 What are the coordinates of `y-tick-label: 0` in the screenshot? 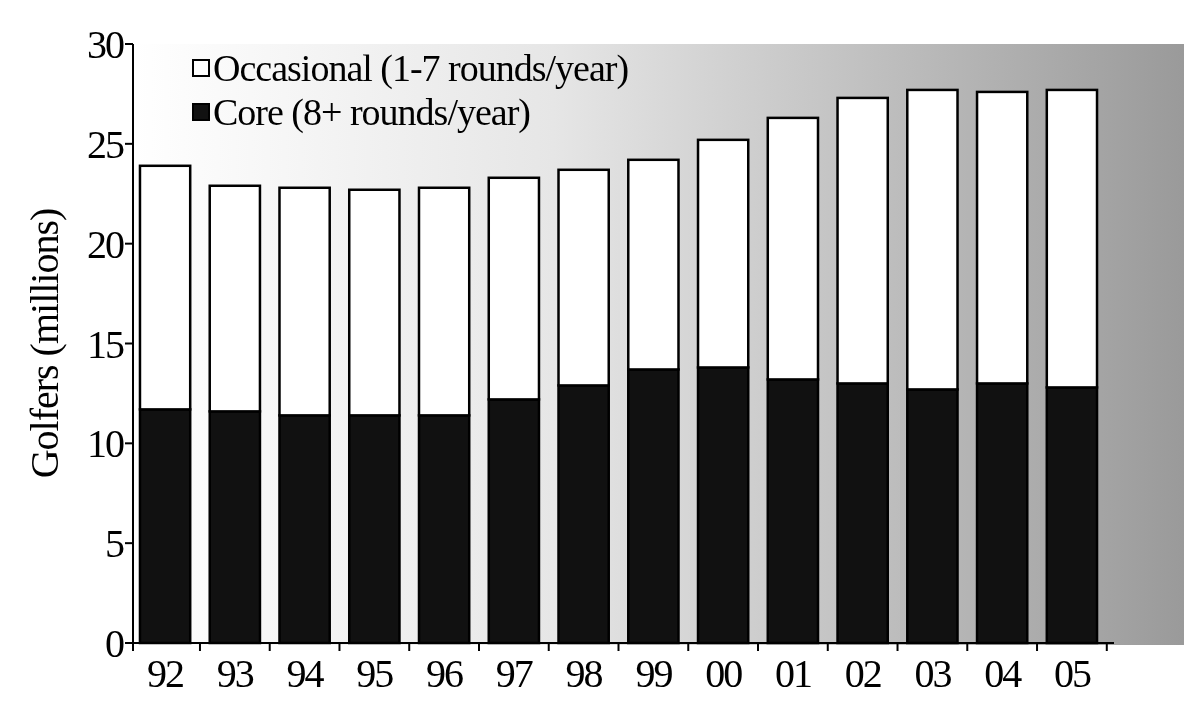 It's located at (114, 643).